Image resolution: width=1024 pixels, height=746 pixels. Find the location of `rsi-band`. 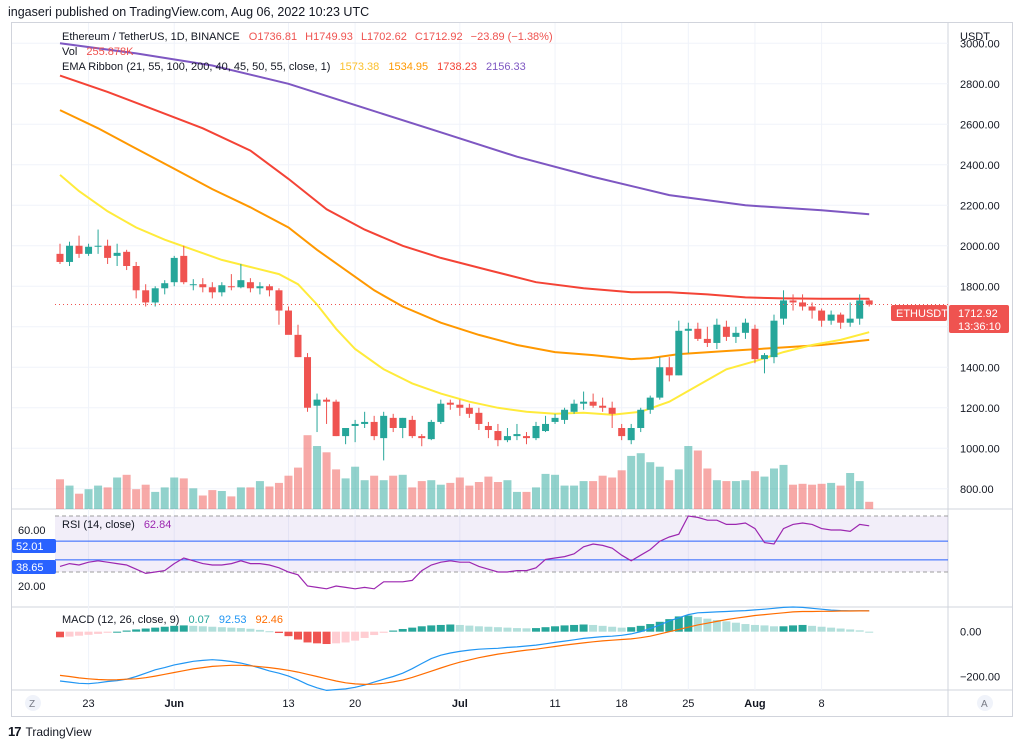

rsi-band is located at coordinates (501, 544).